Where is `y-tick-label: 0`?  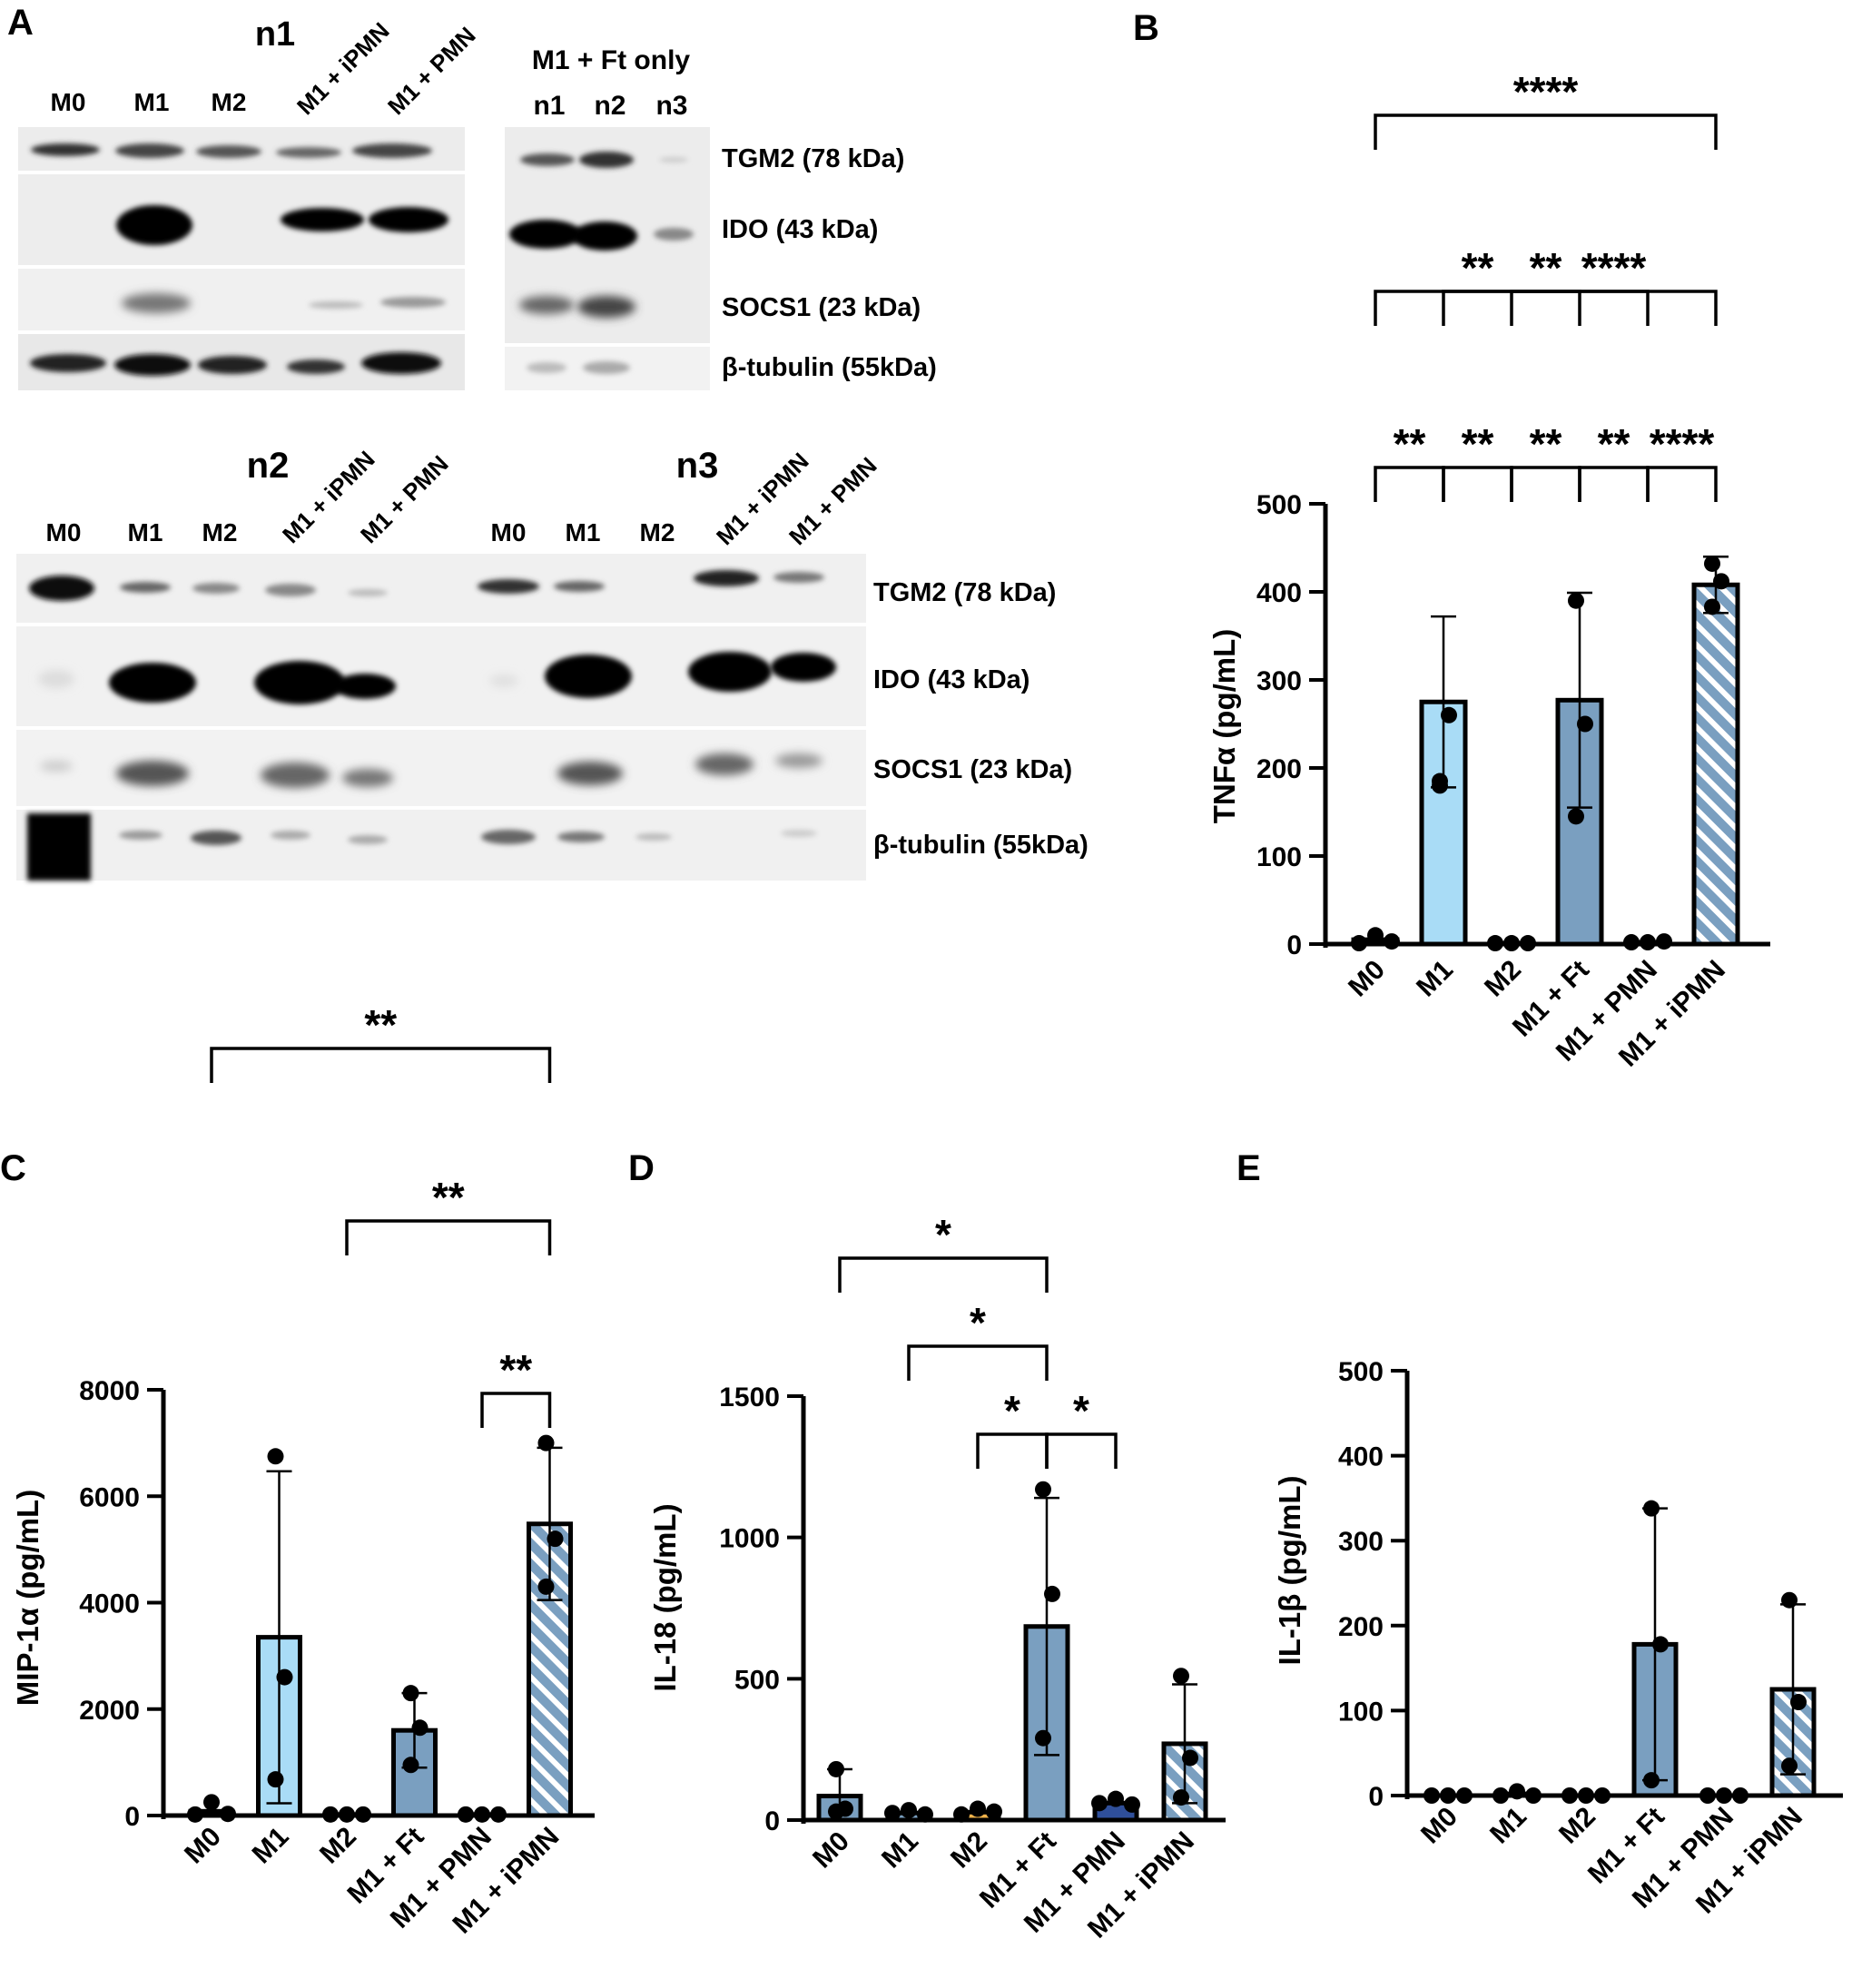
y-tick-label: 0 is located at coordinates (772, 1821).